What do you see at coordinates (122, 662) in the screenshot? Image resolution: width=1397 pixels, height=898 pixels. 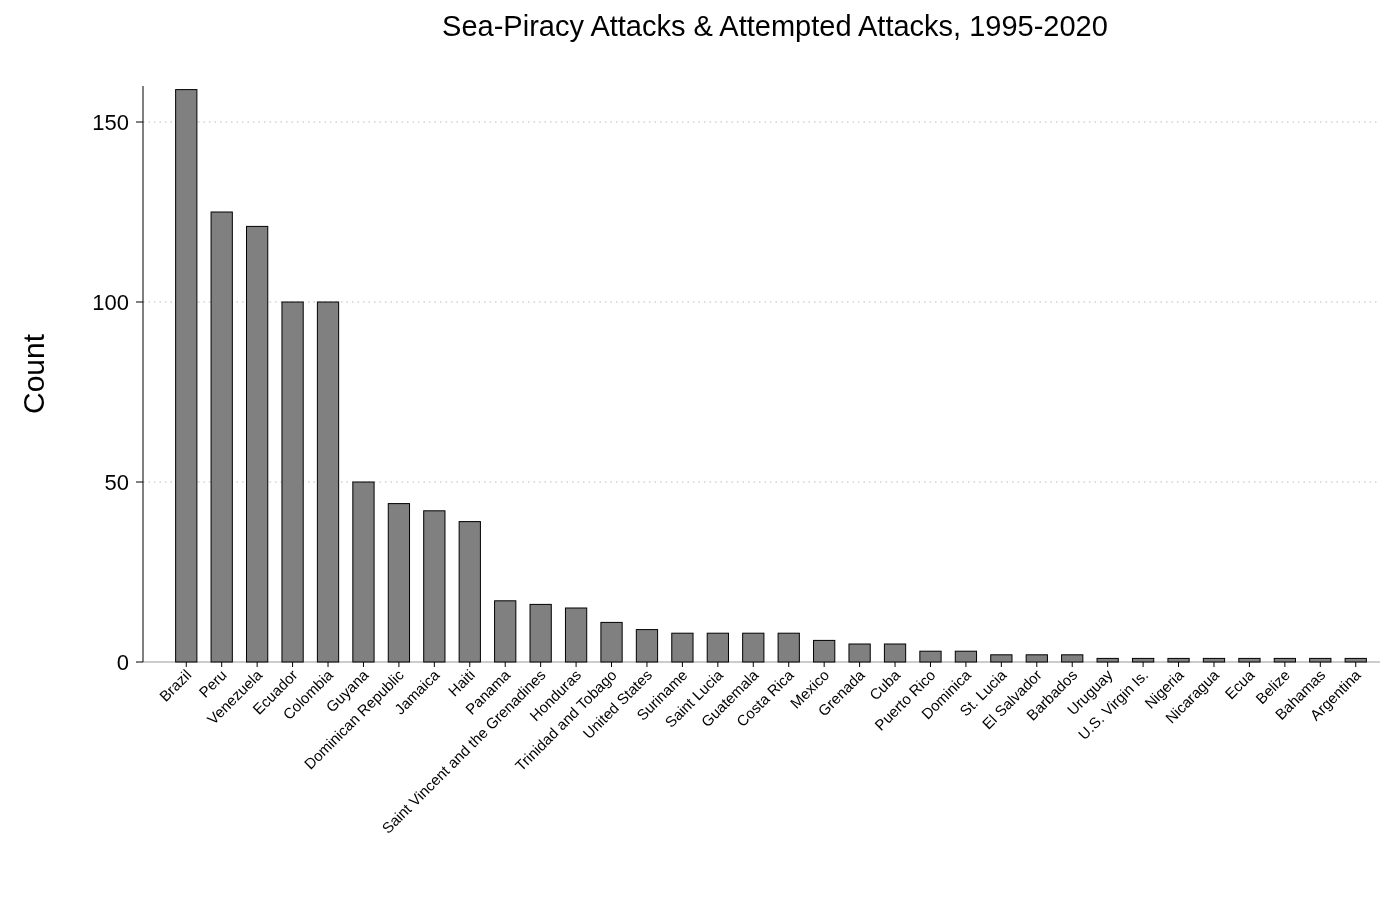 I see `y-tick-label: 0` at bounding box center [122, 662].